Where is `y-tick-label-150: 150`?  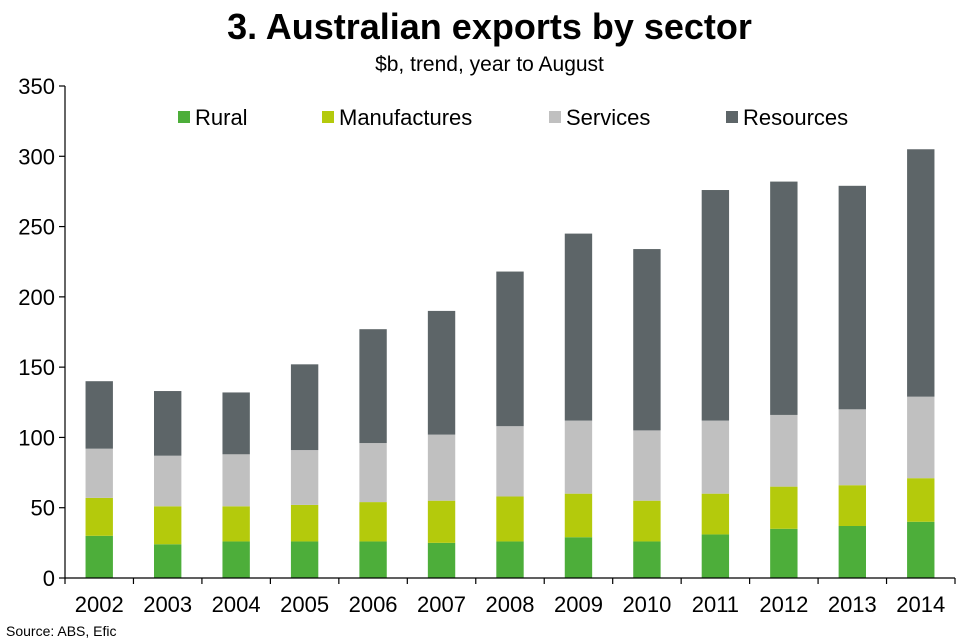 y-tick-label-150: 150 is located at coordinates (36, 367).